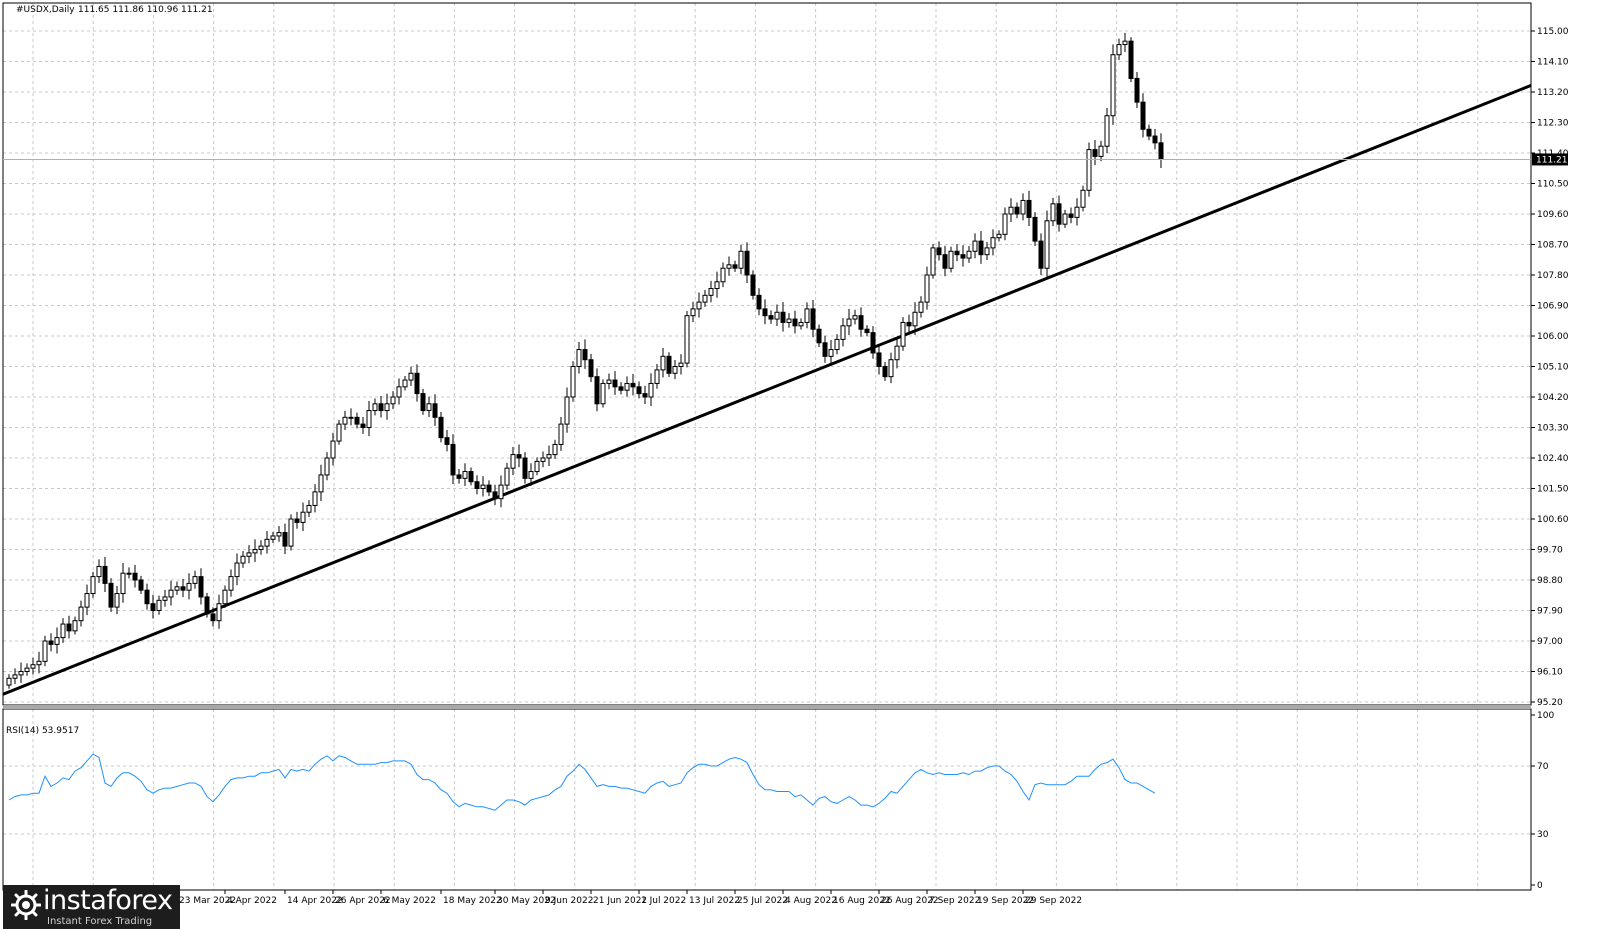  What do you see at coordinates (1540, 886) in the screenshot?
I see `rsi-tick-label: 0` at bounding box center [1540, 886].